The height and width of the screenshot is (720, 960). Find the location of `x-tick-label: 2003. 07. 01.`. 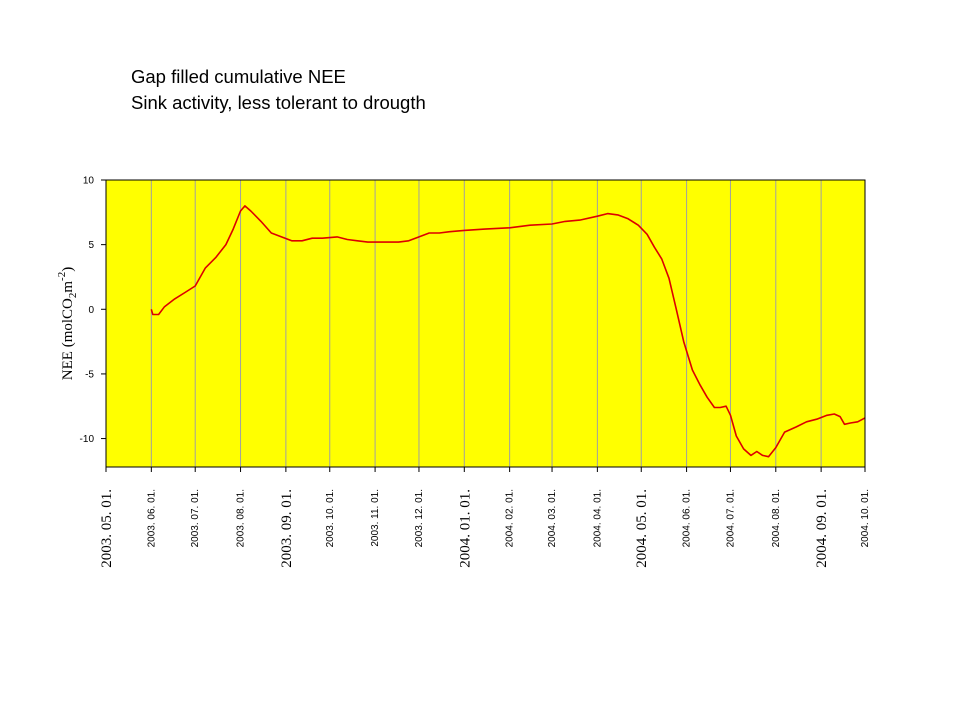

x-tick-label: 2003. 07. 01. is located at coordinates (195, 518).